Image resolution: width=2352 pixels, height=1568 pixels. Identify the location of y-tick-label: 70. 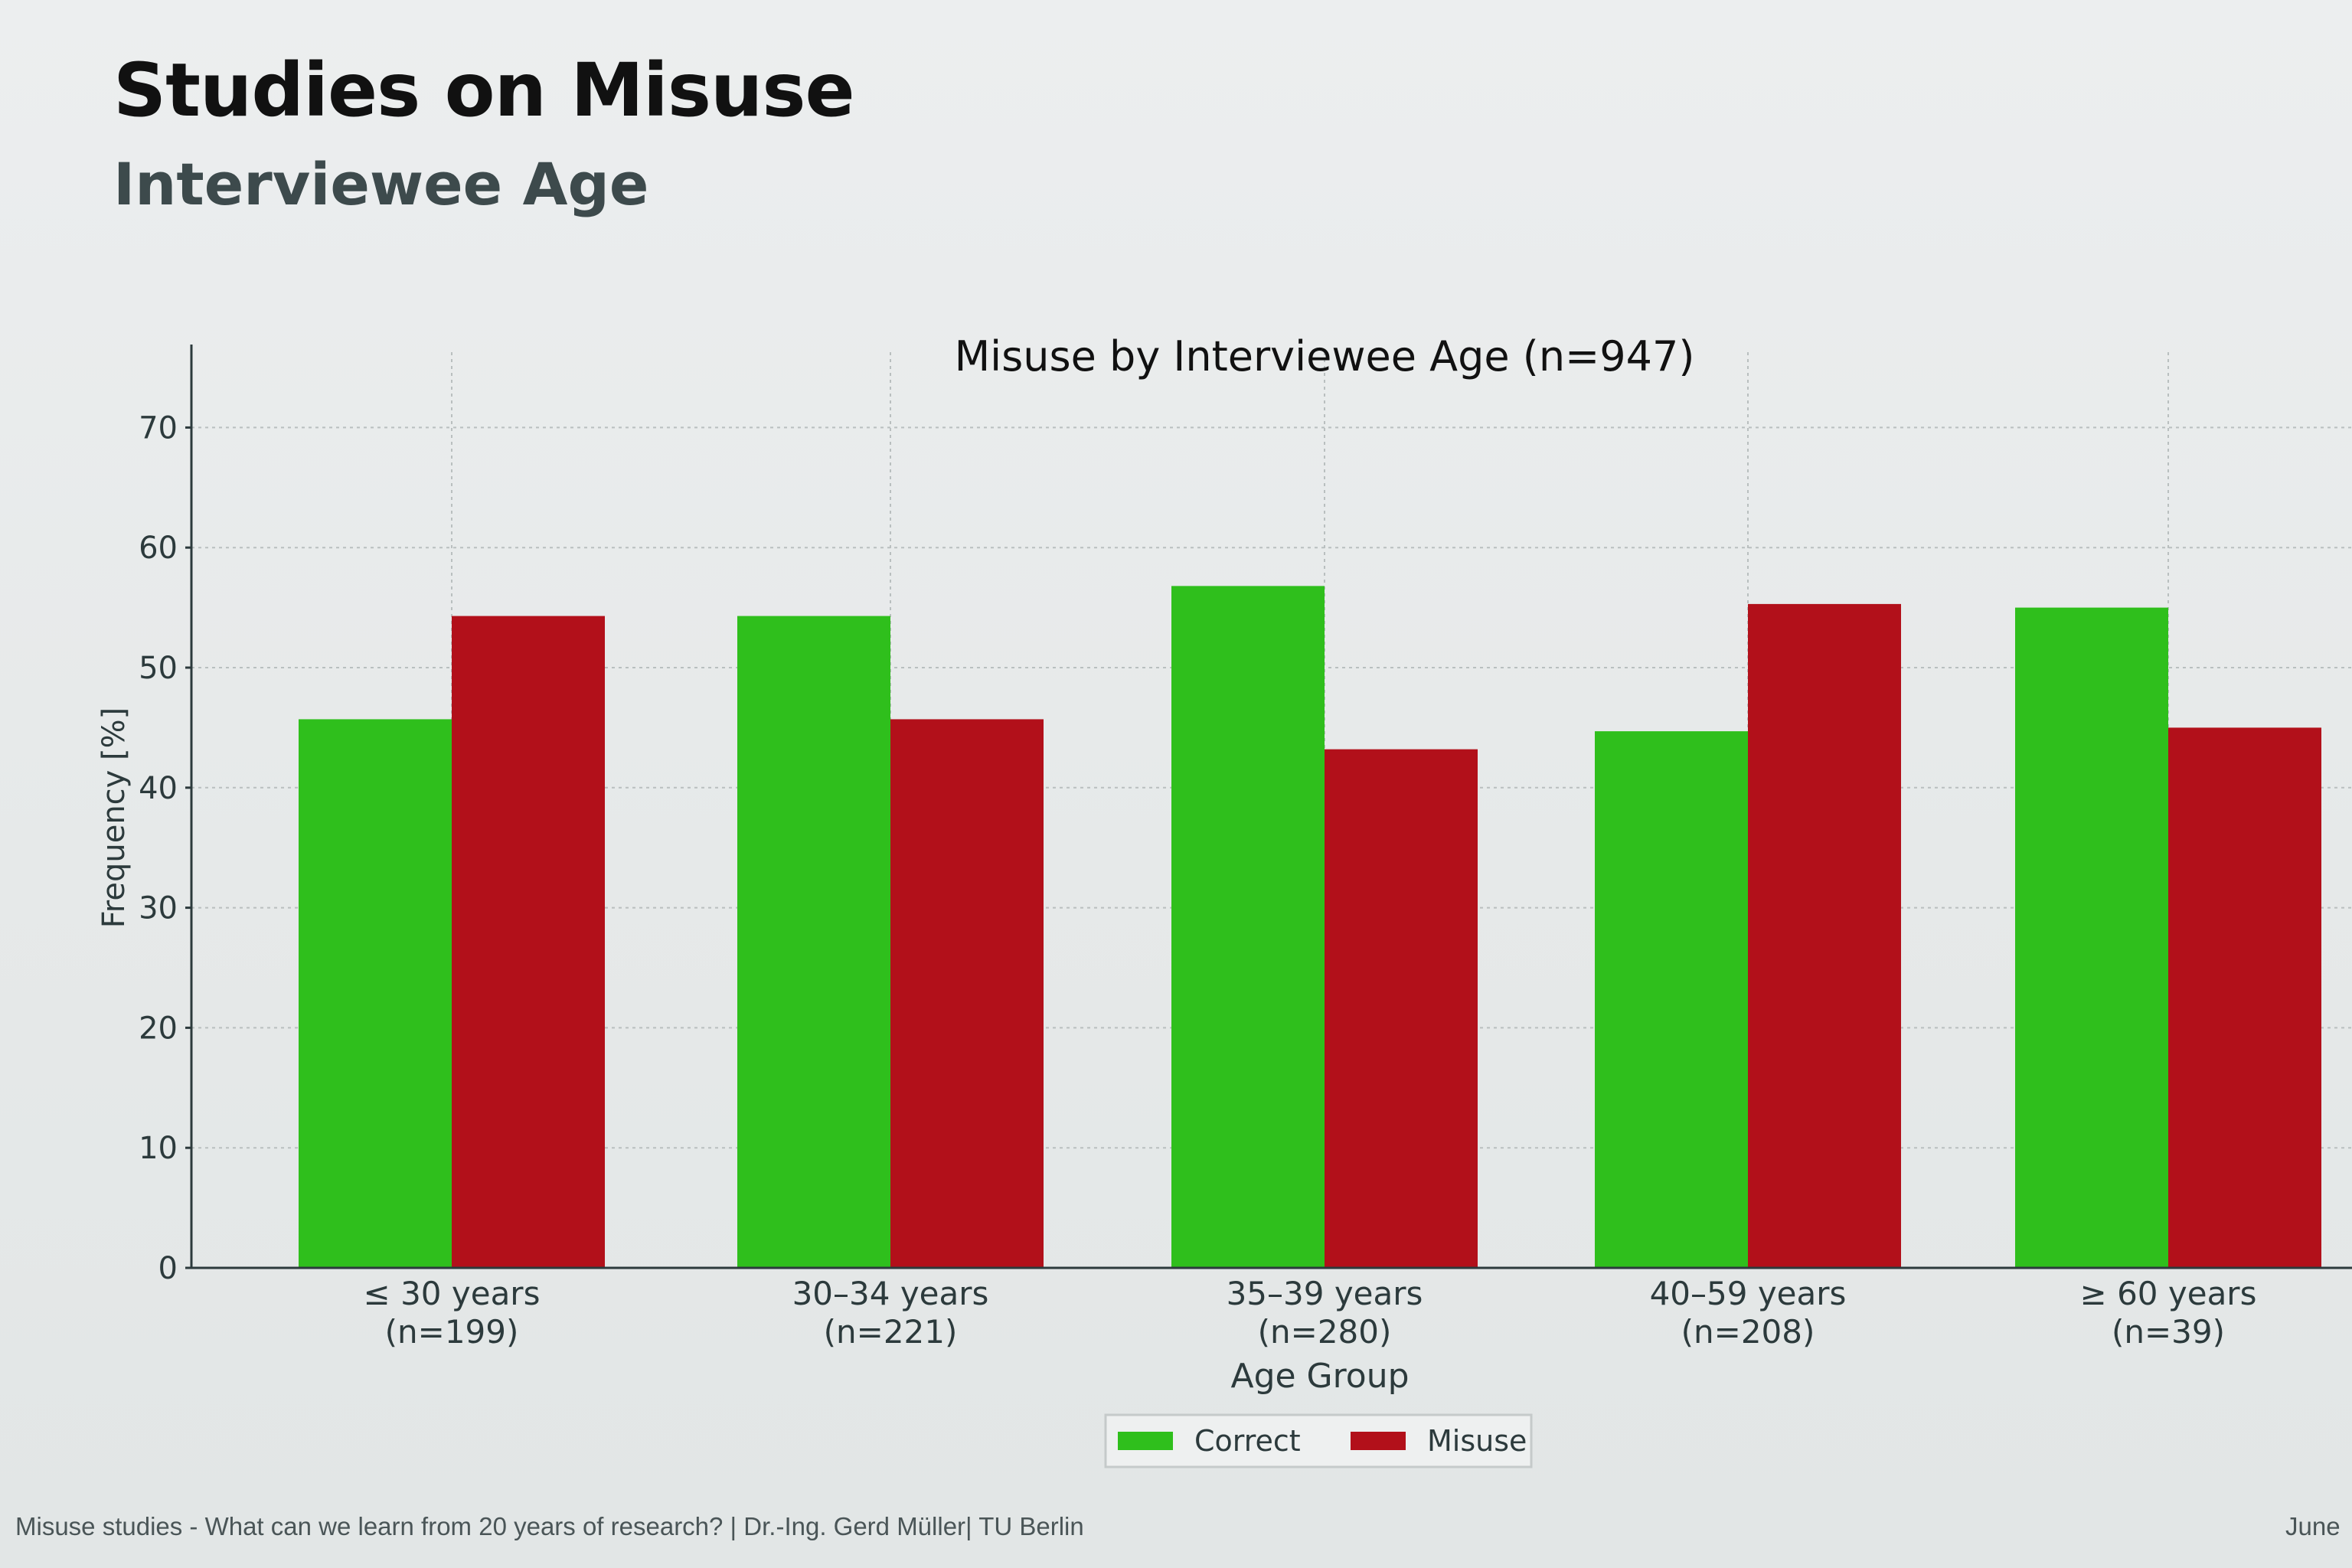
(158, 428).